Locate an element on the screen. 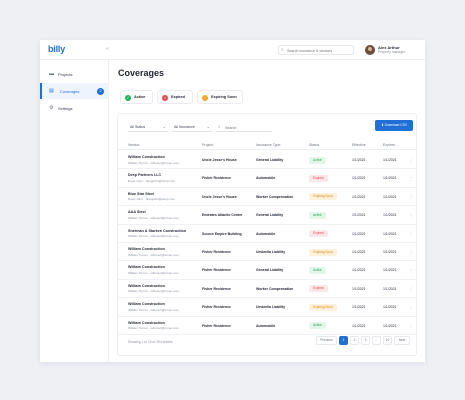  insurance-type: Worker Compensation is located at coordinates (275, 288).